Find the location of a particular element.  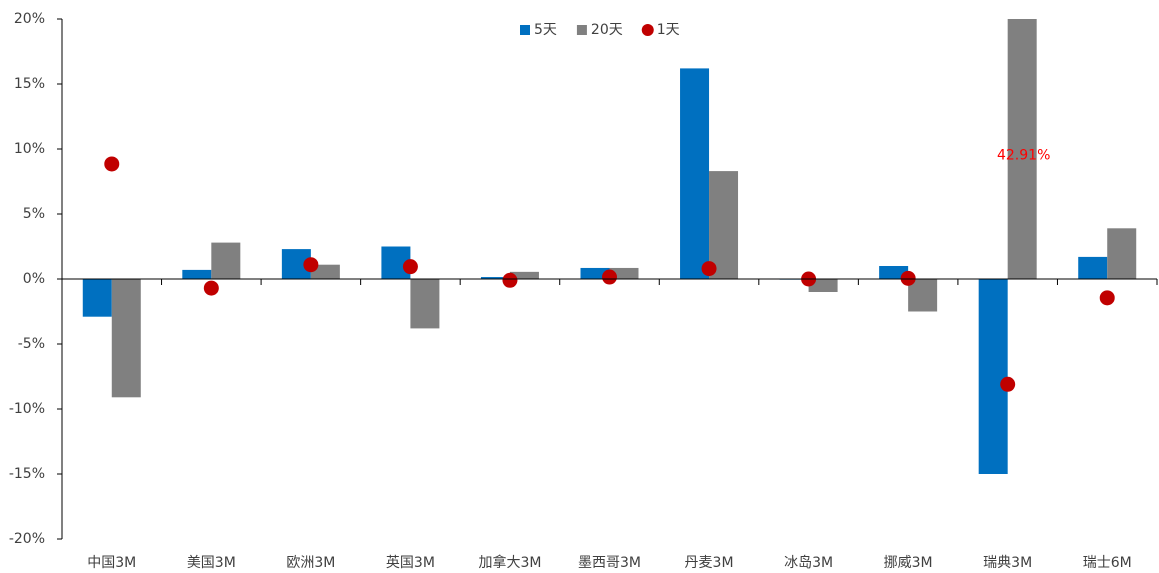

y-tick-label: 5% is located at coordinates (34, 214).